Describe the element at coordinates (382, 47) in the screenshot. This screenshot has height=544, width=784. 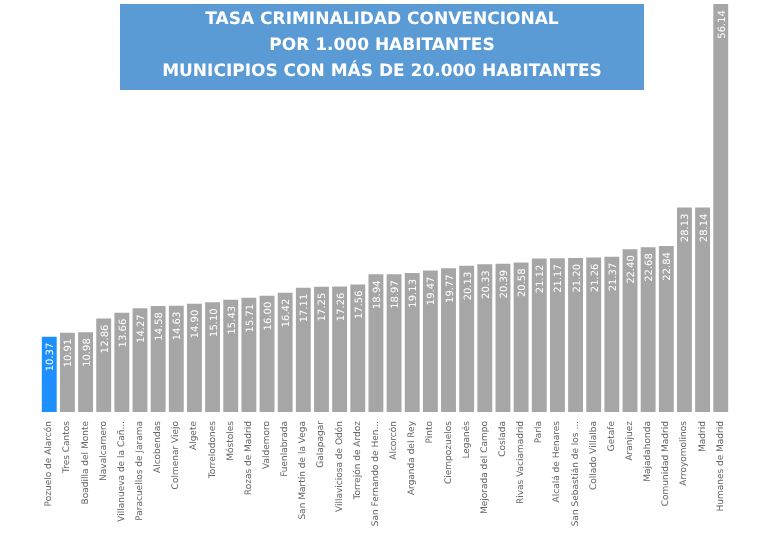
I see `title-banner: TASA CRIMINALIDAD CONVENCIONAL POR 1.000 HABITANTES MUNICIPIOS CON MÁS DE 20.000 HABITANTES` at that location.